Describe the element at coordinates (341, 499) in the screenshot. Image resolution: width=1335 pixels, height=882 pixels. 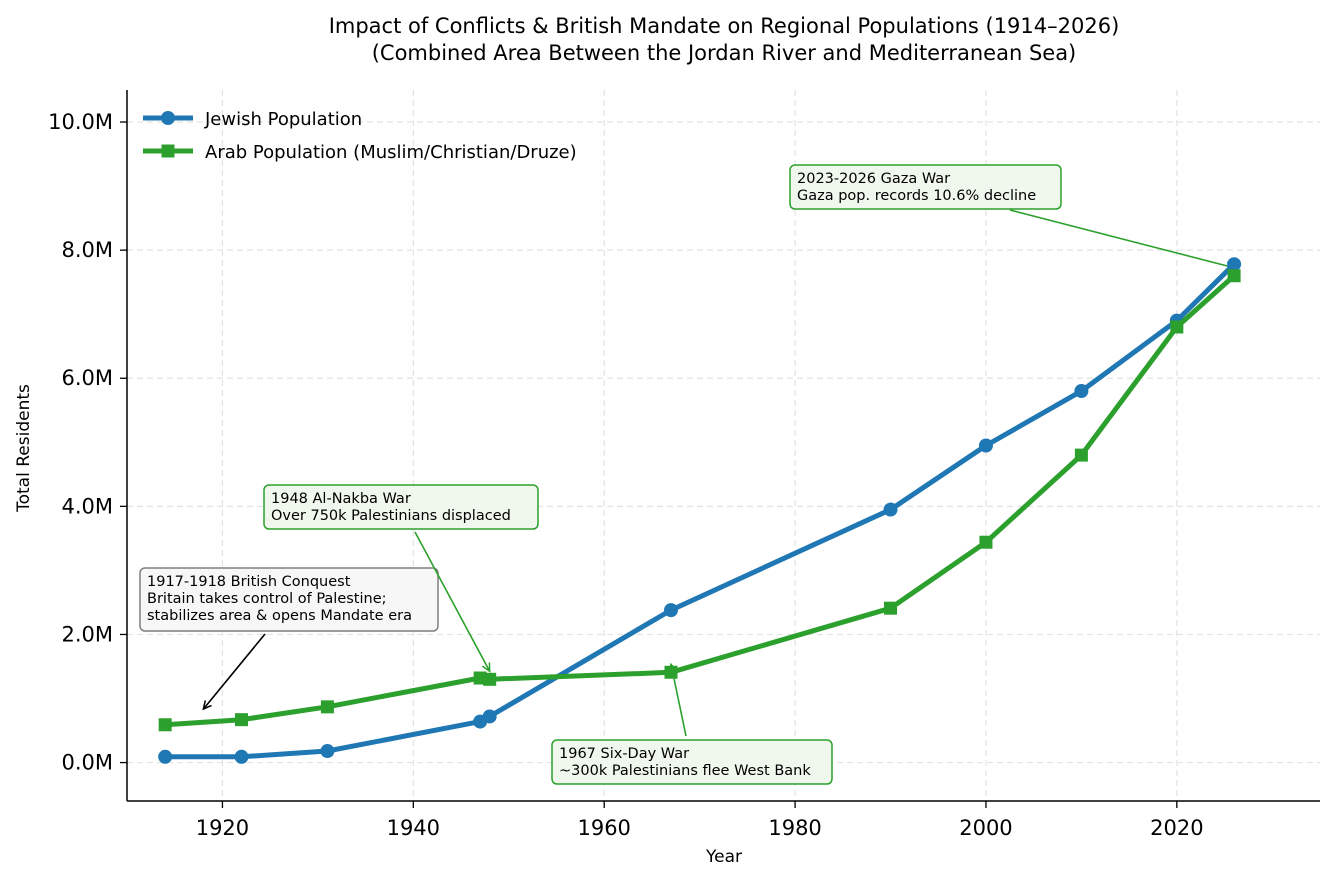
I see `annotation-text: 1948 Al-Nakba War` at that location.